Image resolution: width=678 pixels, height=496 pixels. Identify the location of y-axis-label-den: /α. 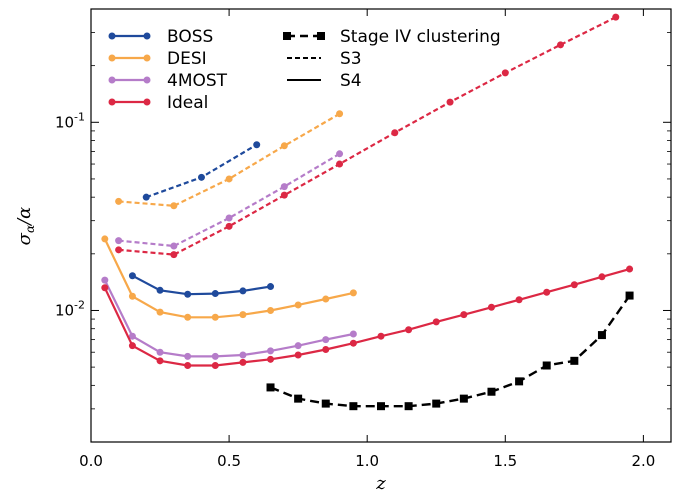
(24, 217).